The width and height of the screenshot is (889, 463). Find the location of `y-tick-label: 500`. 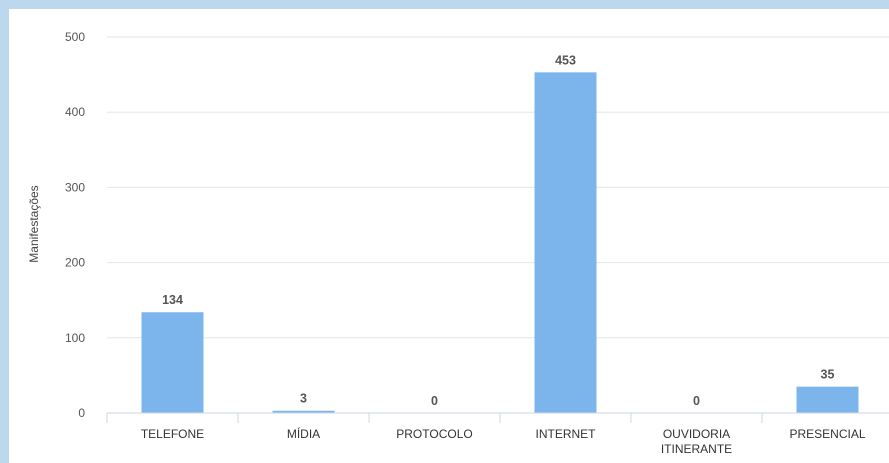

y-tick-label: 500 is located at coordinates (75, 37).